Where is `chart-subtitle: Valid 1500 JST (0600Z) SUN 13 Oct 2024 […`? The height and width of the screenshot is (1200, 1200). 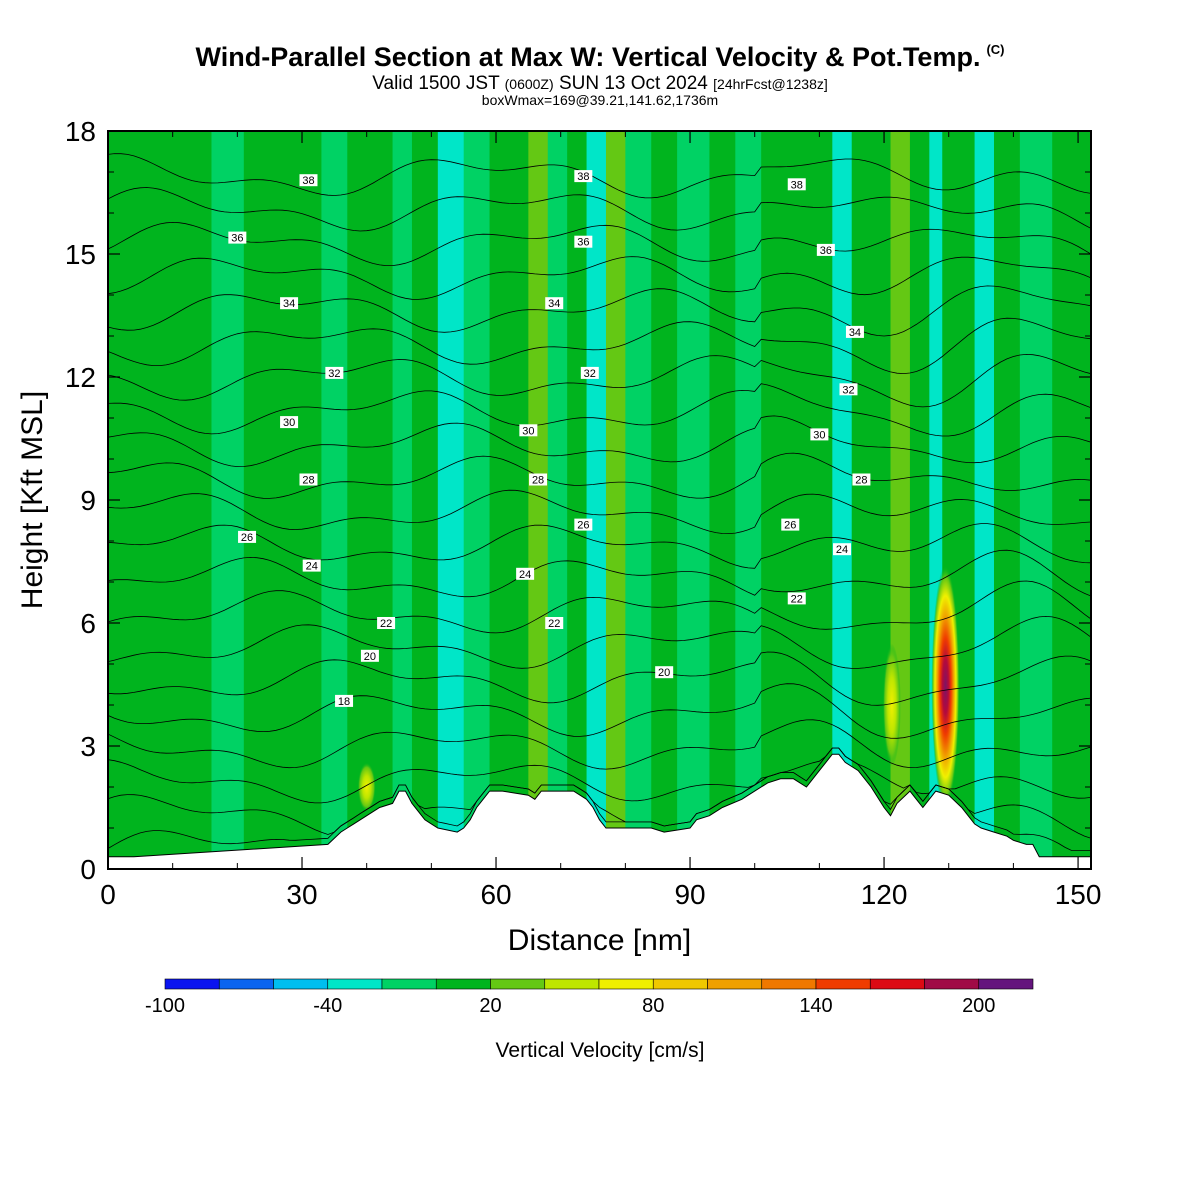 chart-subtitle: Valid 1500 JST (0600Z) SUN 13 Oct 2024 [… is located at coordinates (600, 84).